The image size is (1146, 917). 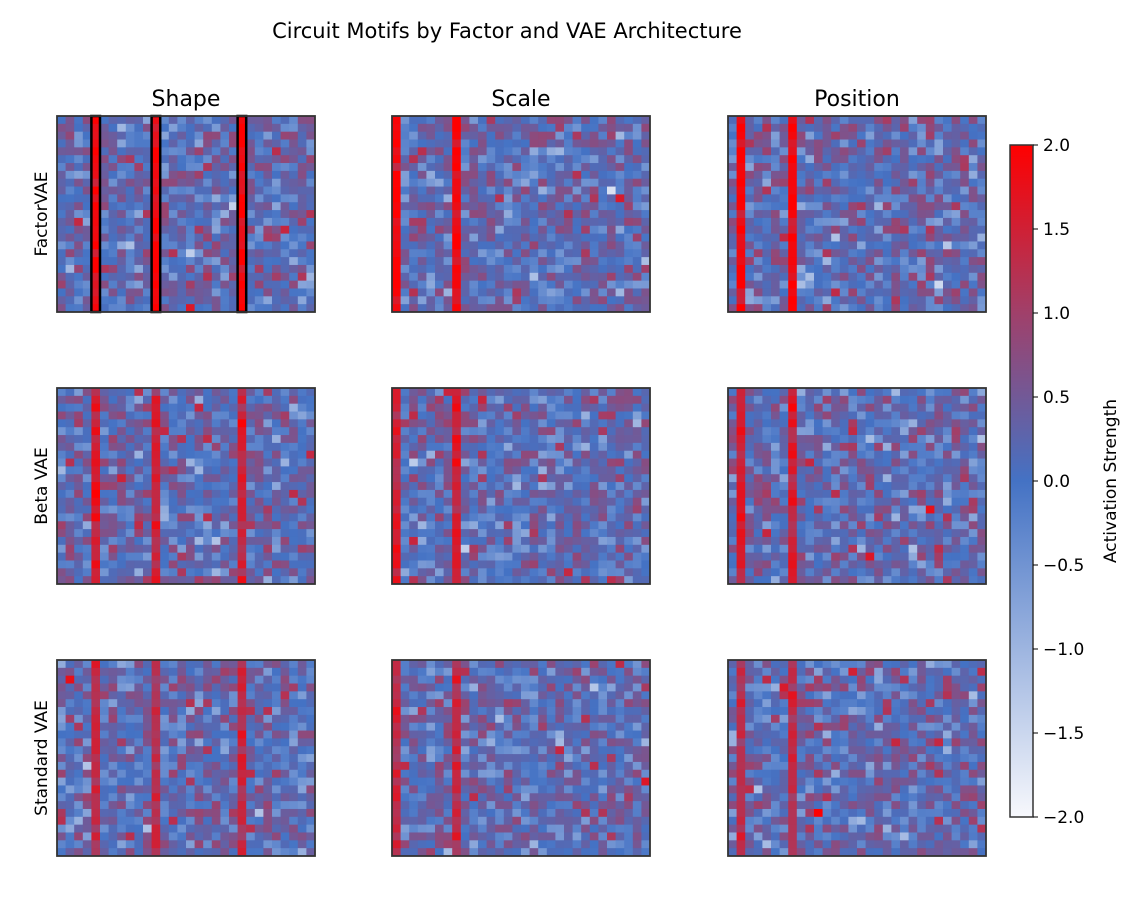 What do you see at coordinates (520, 99) in the screenshot?
I see `column-title-scale: Scale` at bounding box center [520, 99].